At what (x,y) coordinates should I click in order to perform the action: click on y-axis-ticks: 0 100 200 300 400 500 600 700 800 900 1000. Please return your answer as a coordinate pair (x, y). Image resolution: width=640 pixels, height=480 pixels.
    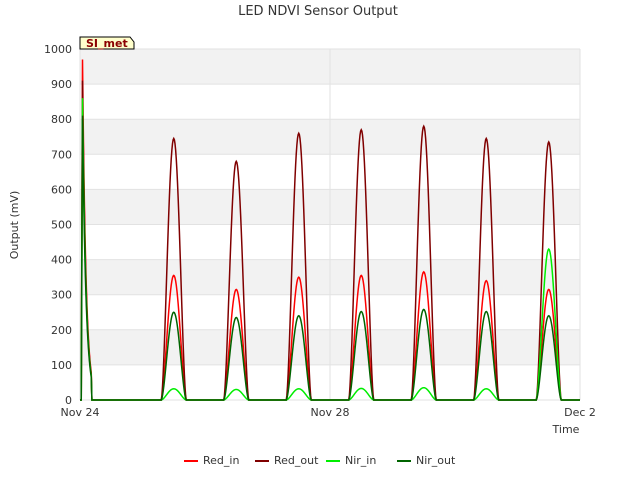
    Looking at the image, I should click on (58, 225).